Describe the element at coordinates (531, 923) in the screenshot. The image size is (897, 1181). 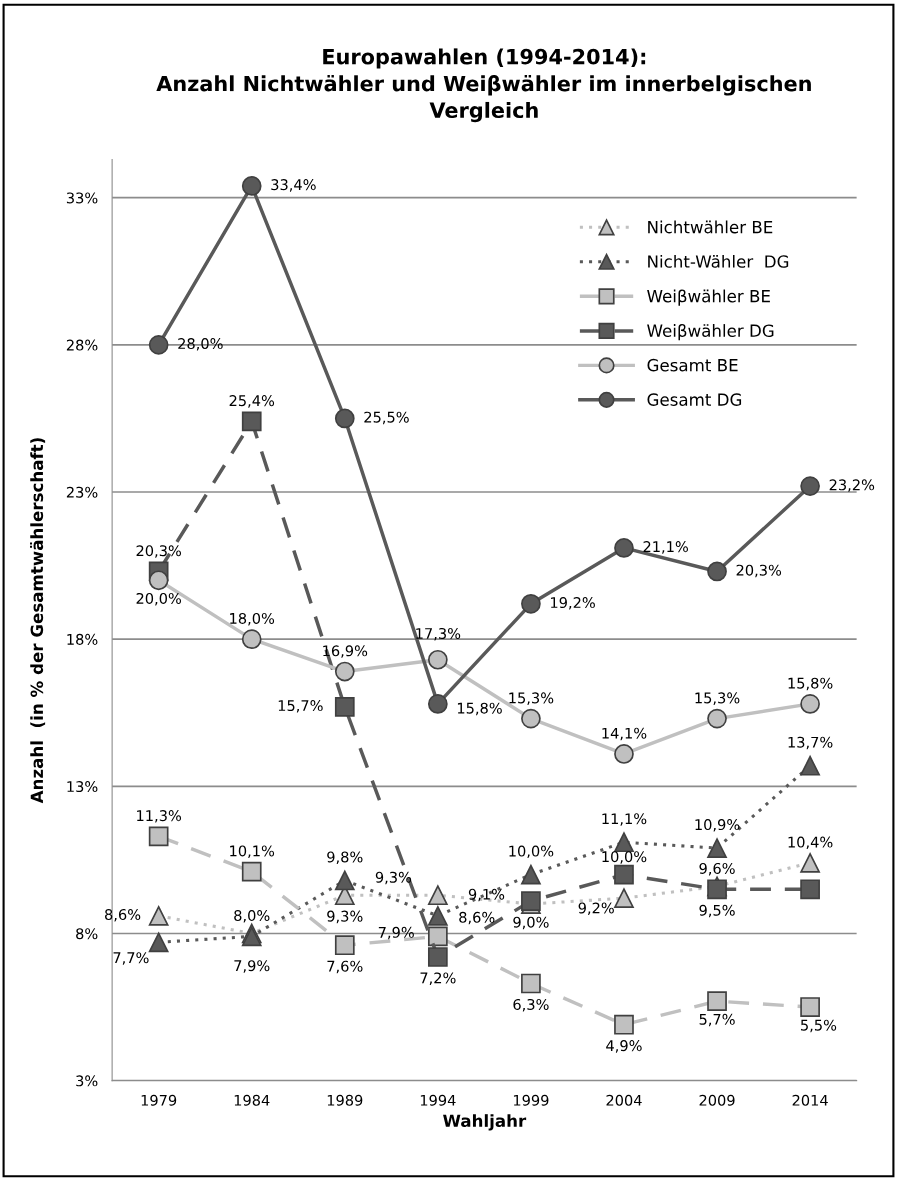
I see `data-label: 9,0%` at that location.